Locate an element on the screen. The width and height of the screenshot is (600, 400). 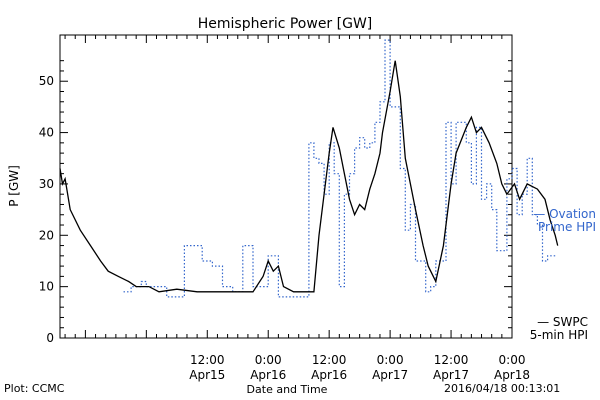
plot-timestamp: 2016/04/18 00:13:01 is located at coordinates (502, 388).